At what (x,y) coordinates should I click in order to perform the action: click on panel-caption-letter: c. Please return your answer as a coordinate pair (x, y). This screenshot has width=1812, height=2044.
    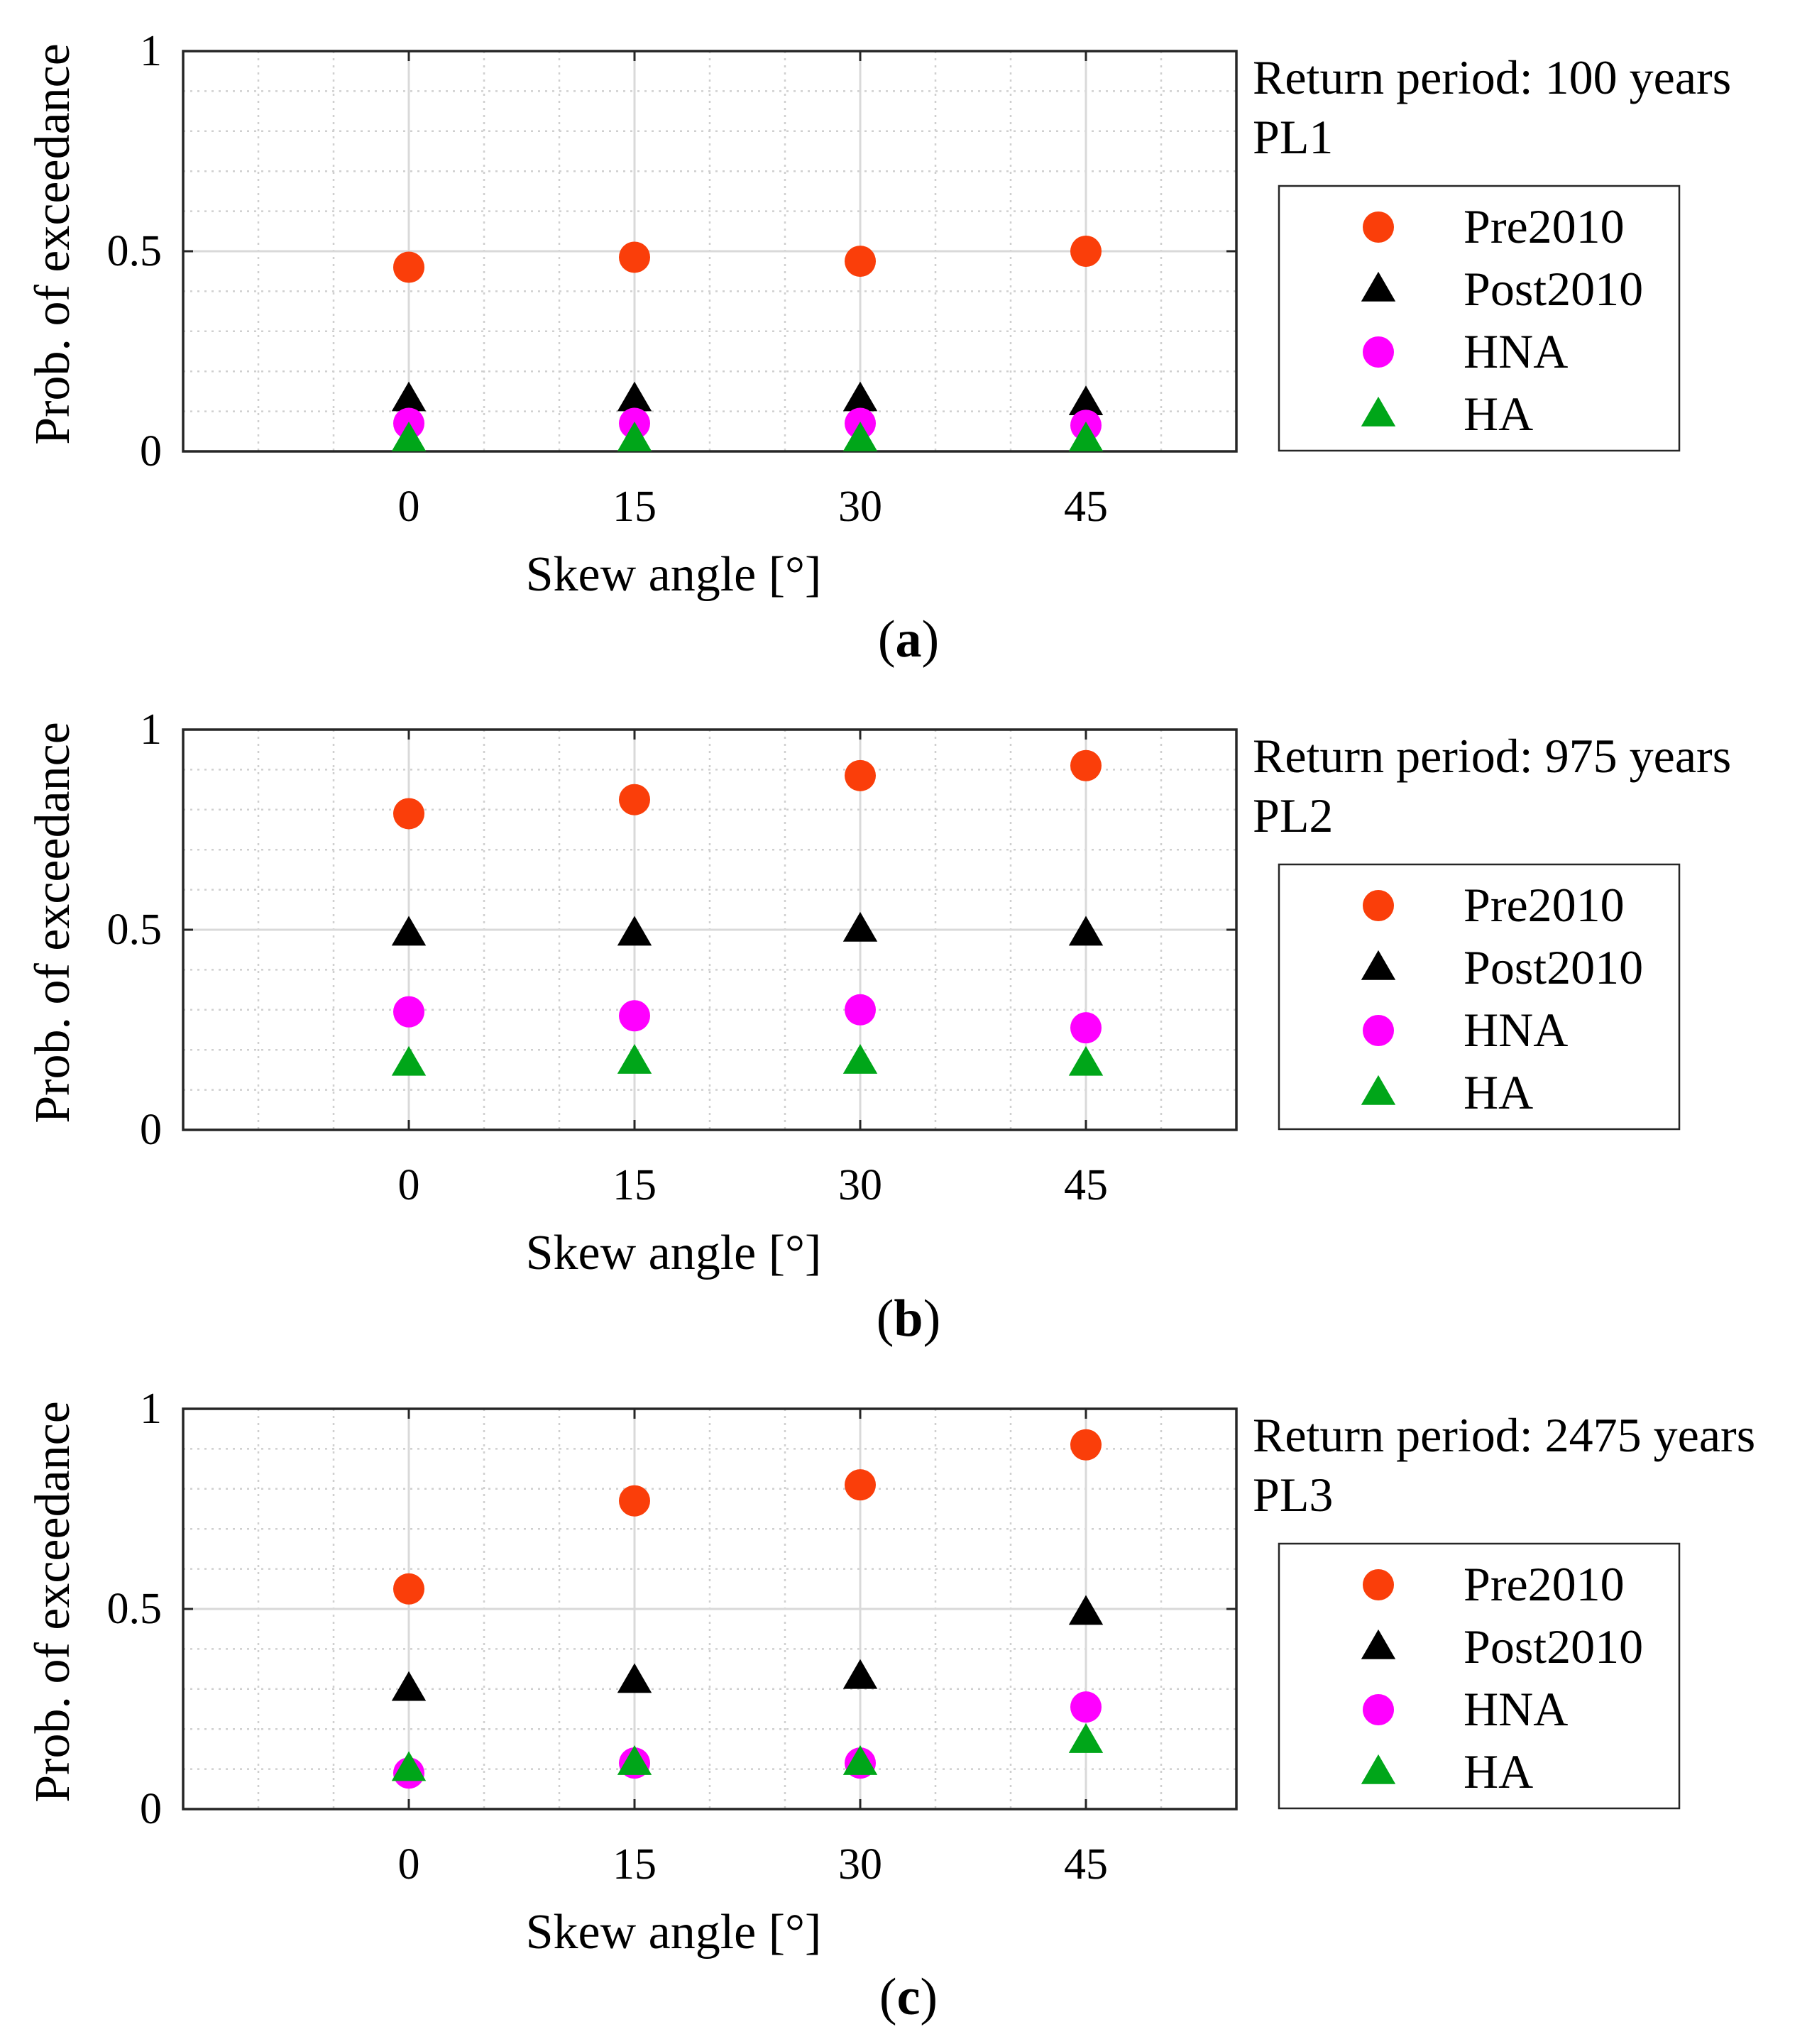
    Looking at the image, I should click on (909, 1997).